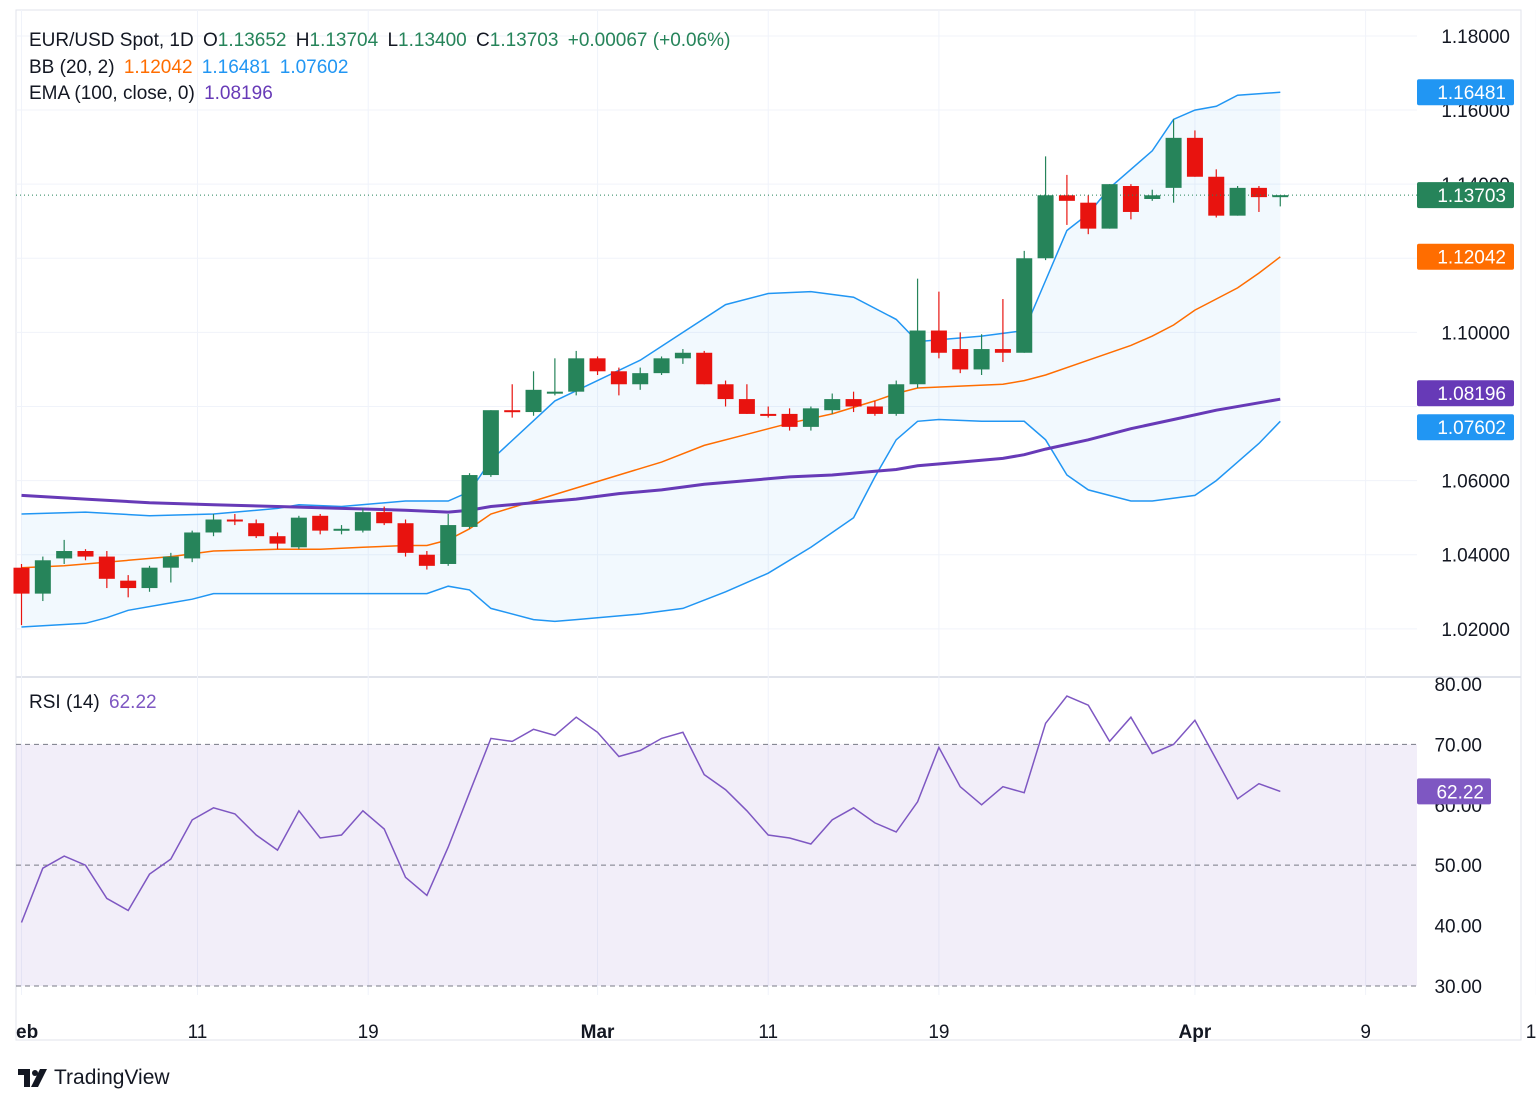 The image size is (1536, 1107). Describe the element at coordinates (133, 702) in the screenshot. I see `rsi-legend-value: 62.22` at that location.